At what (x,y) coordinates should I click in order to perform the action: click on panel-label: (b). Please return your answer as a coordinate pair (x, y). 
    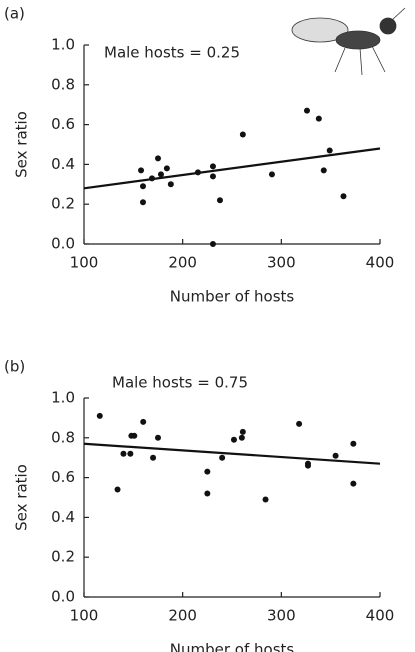
    Looking at the image, I should click on (14, 367).